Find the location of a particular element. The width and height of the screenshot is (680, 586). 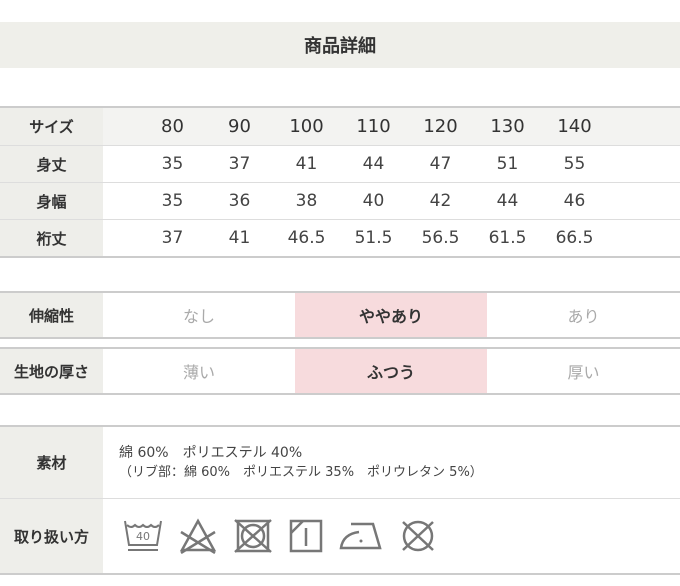

row-label: 生地の厚さ is located at coordinates (51, 371).